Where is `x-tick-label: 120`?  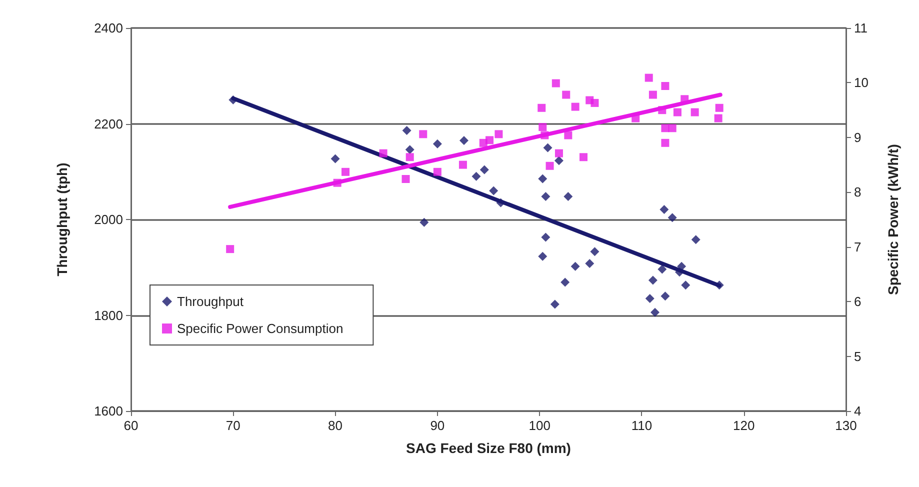 x-tick-label: 120 is located at coordinates (744, 425).